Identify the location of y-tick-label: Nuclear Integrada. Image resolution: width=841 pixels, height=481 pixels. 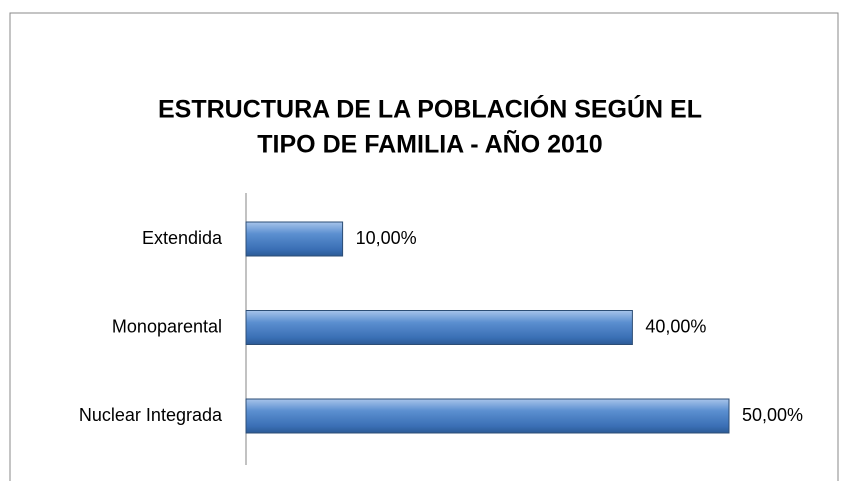
(151, 415).